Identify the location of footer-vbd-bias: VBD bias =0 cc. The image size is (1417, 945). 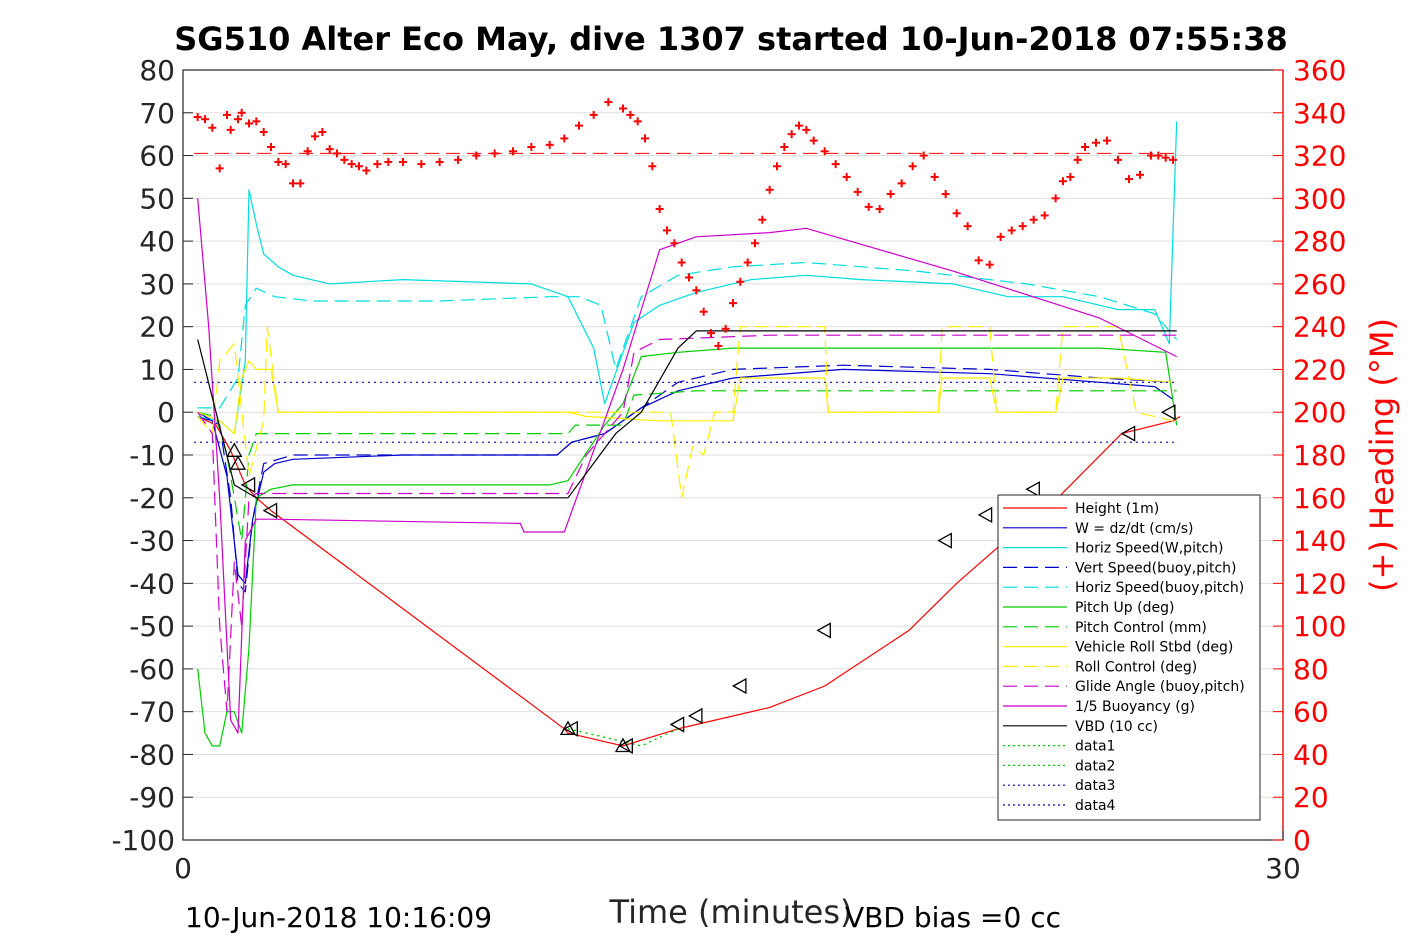
(953, 917).